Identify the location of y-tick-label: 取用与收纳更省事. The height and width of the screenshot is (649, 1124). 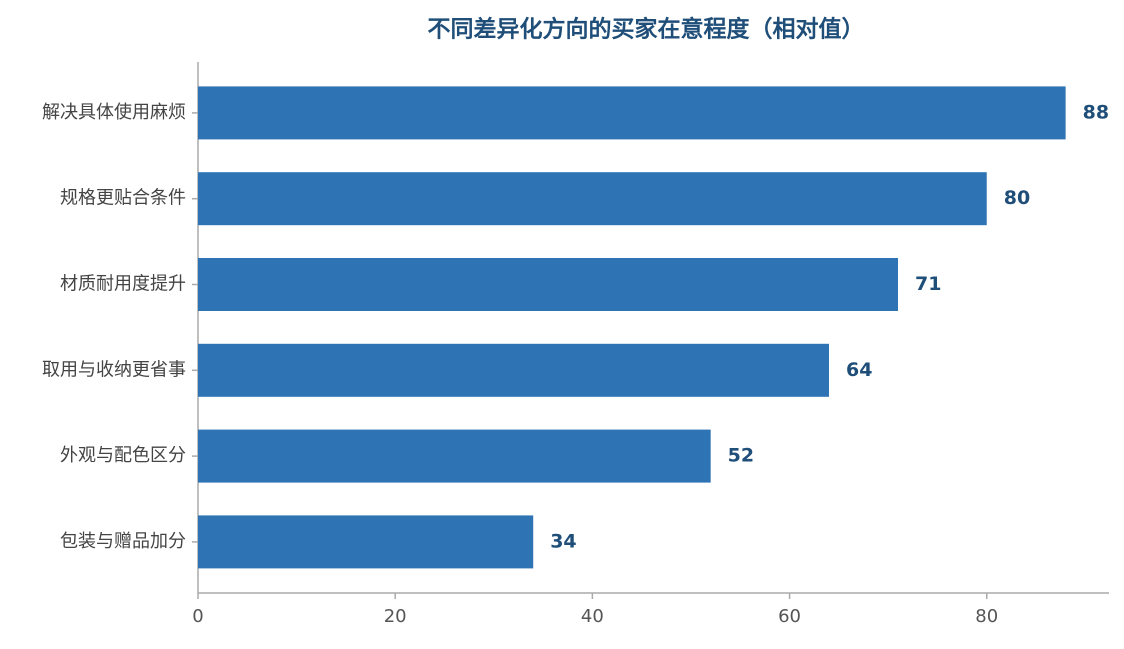
(114, 369).